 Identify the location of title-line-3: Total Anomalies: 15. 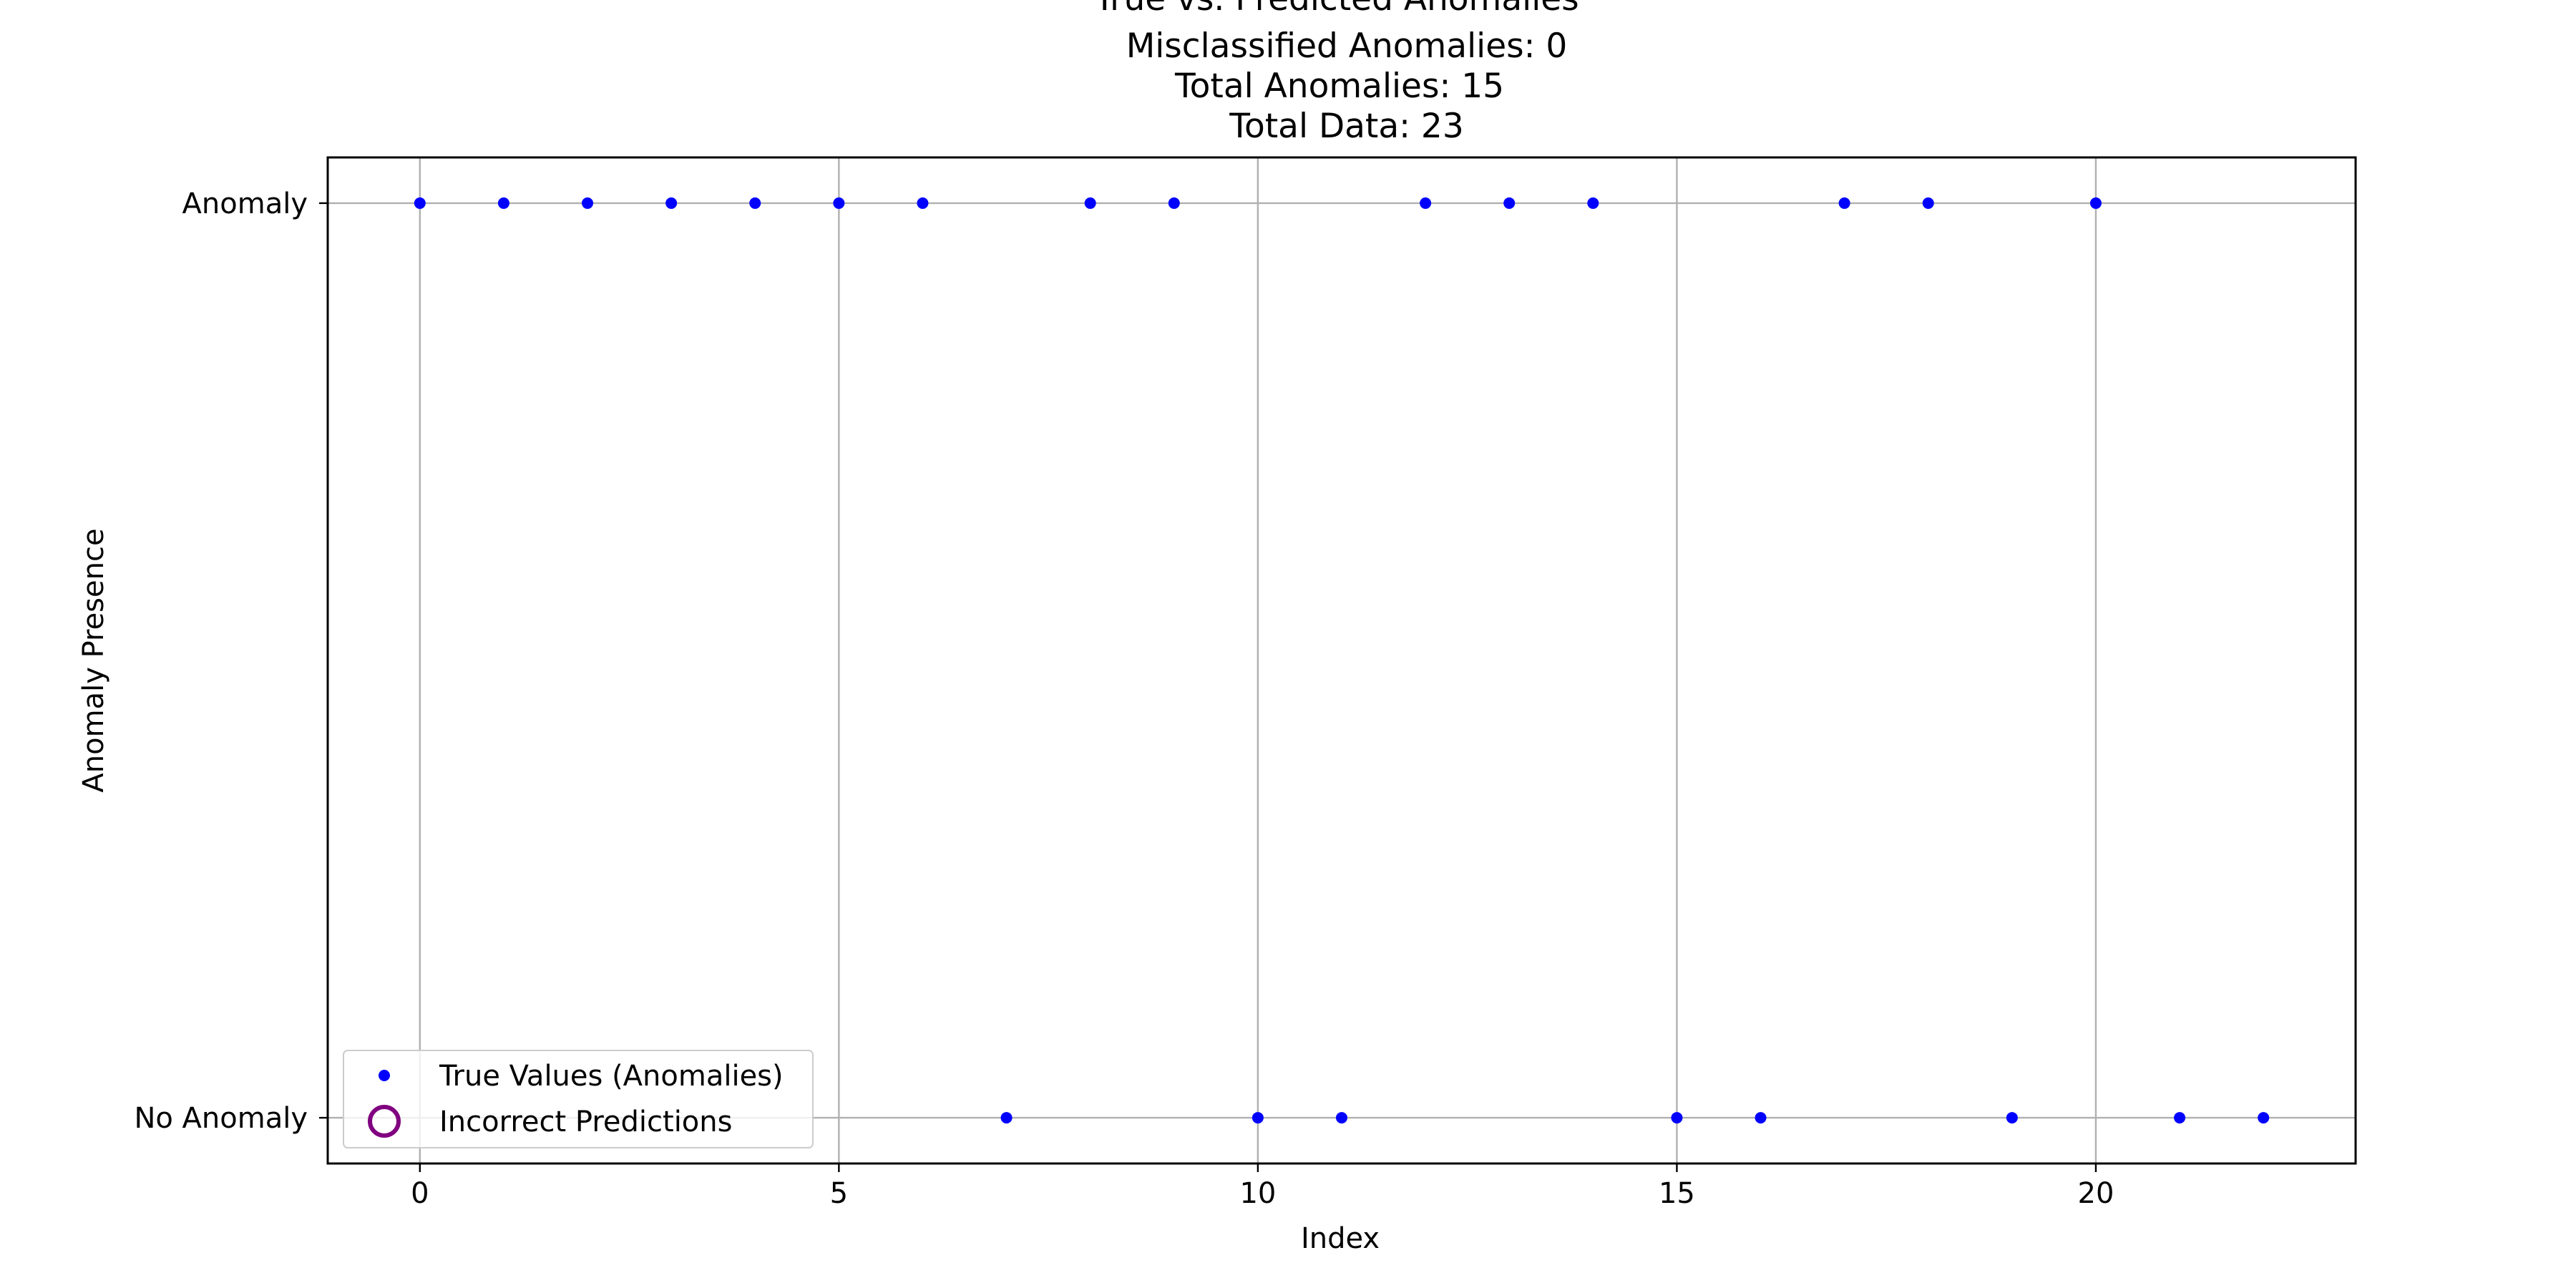
(1339, 86).